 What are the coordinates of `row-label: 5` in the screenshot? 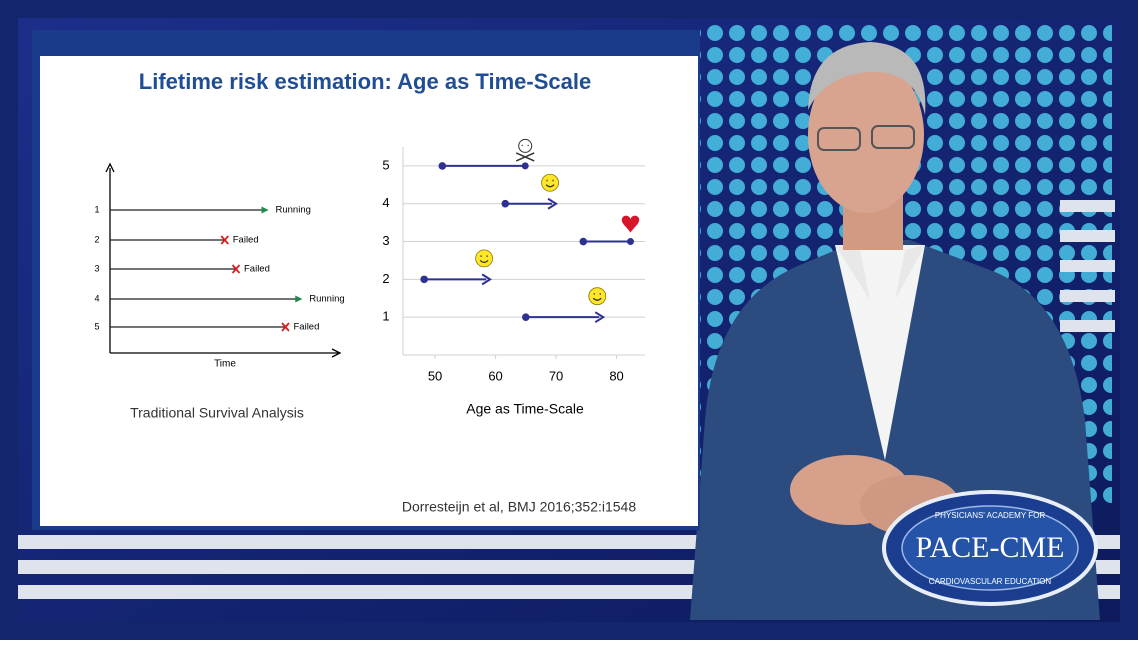 It's located at (96, 326).